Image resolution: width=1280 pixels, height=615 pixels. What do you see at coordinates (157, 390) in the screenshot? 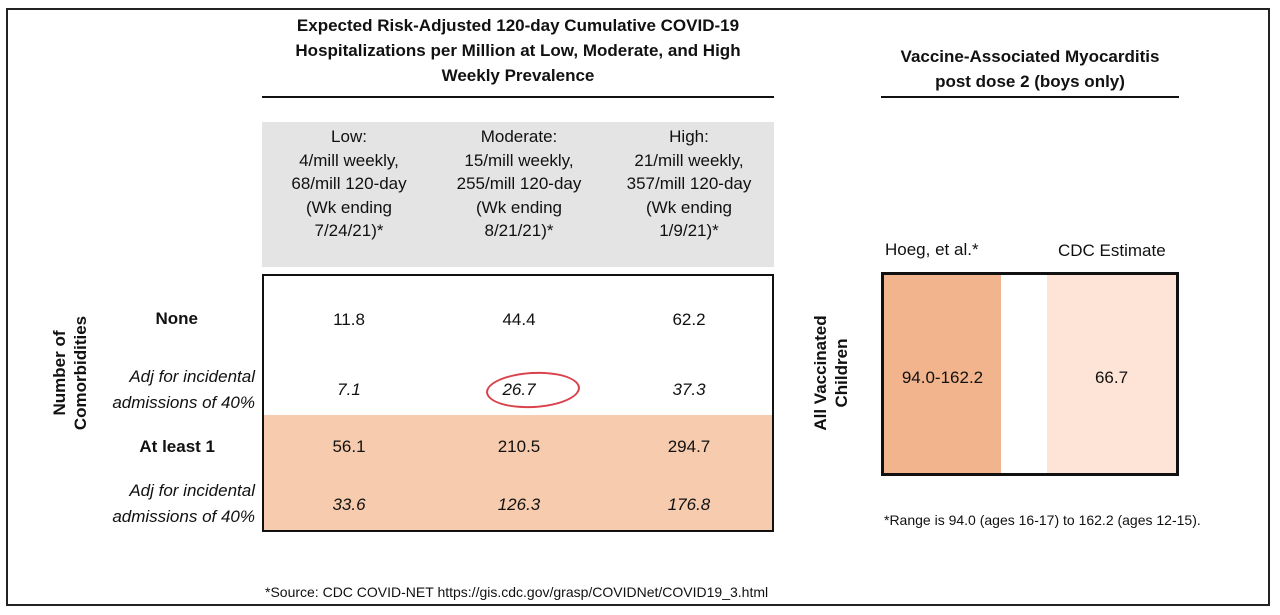
I see `row-label-adj-none: Adj for incidental admissions of 40%` at bounding box center [157, 390].